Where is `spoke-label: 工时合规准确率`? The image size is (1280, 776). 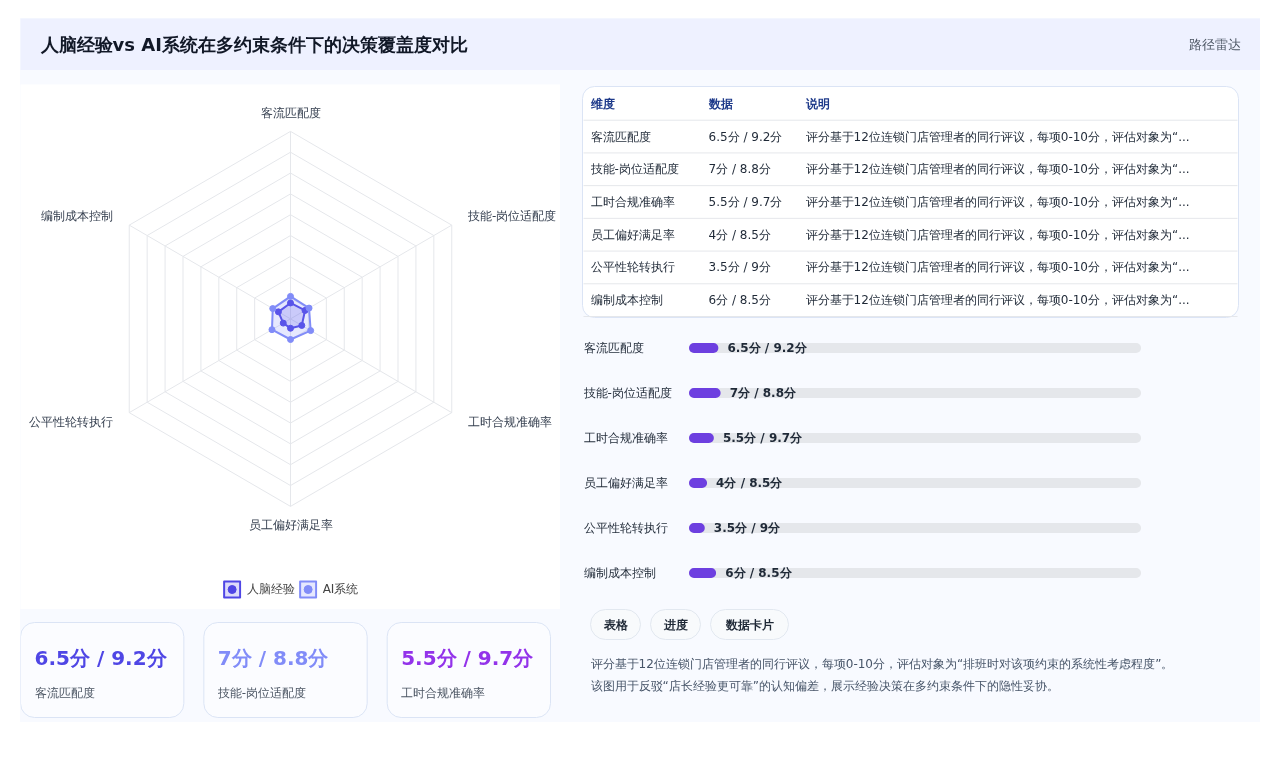
spoke-label: 工时合规准确率 is located at coordinates (509, 422).